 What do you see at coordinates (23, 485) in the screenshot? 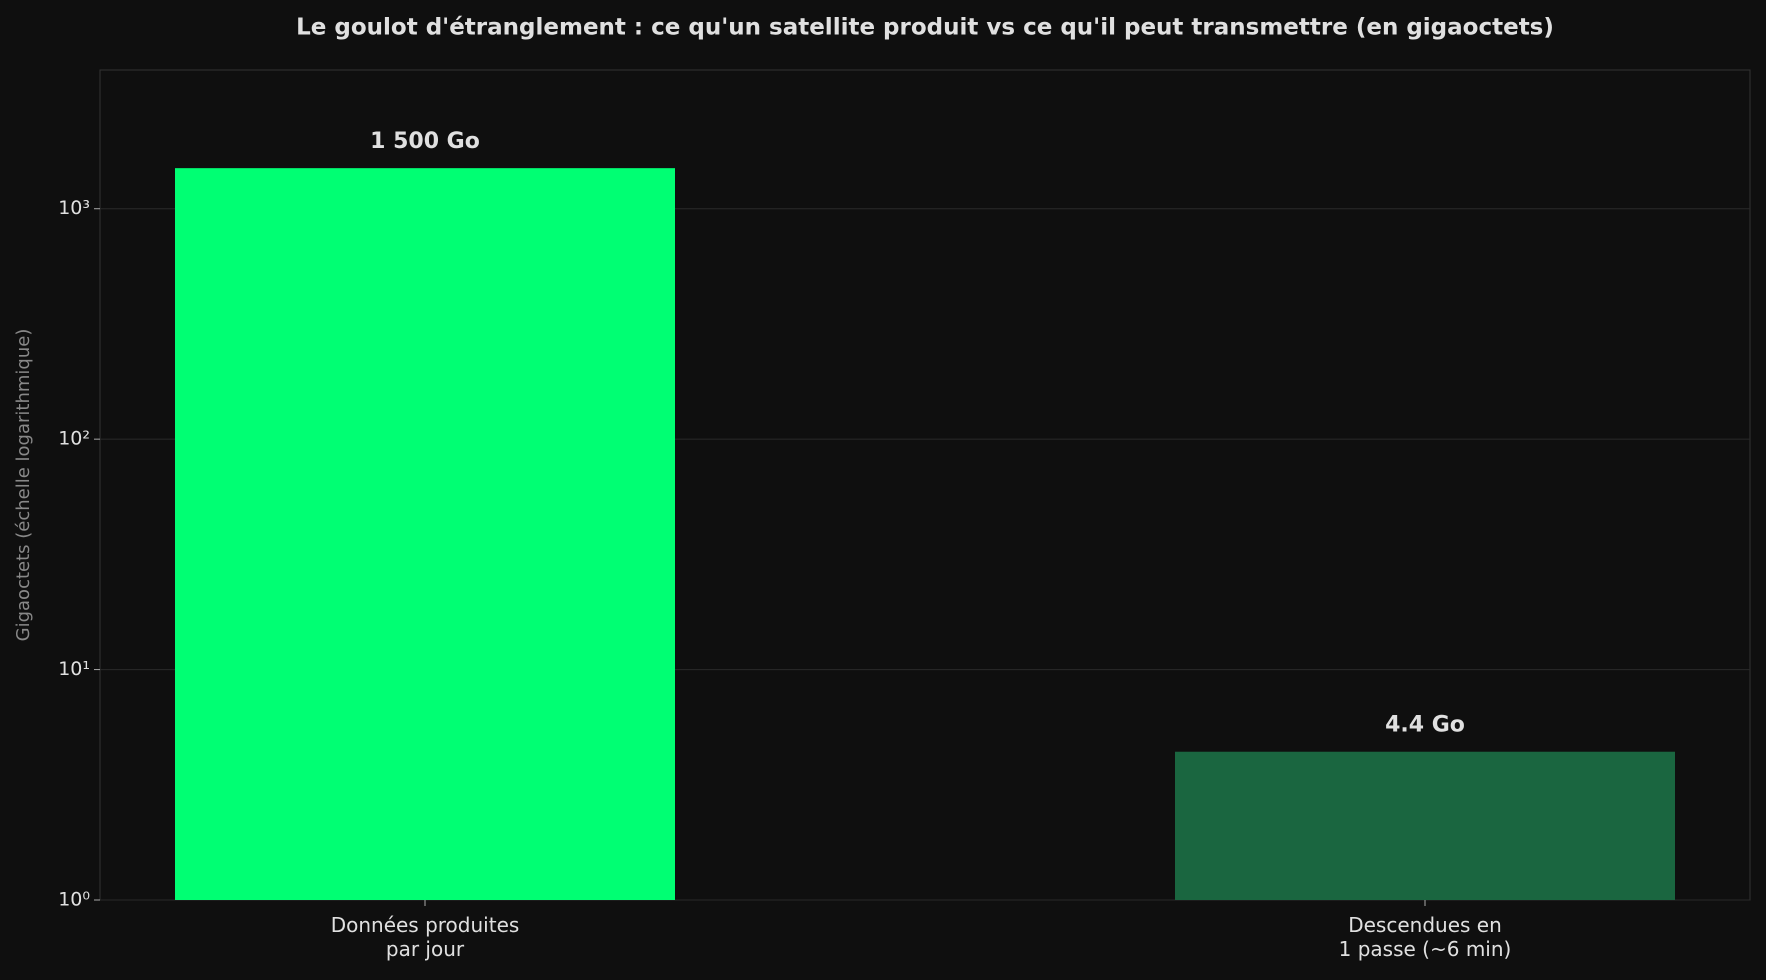
I see `y-axis-label: Gigaoctets (échelle logarithmique)` at bounding box center [23, 485].